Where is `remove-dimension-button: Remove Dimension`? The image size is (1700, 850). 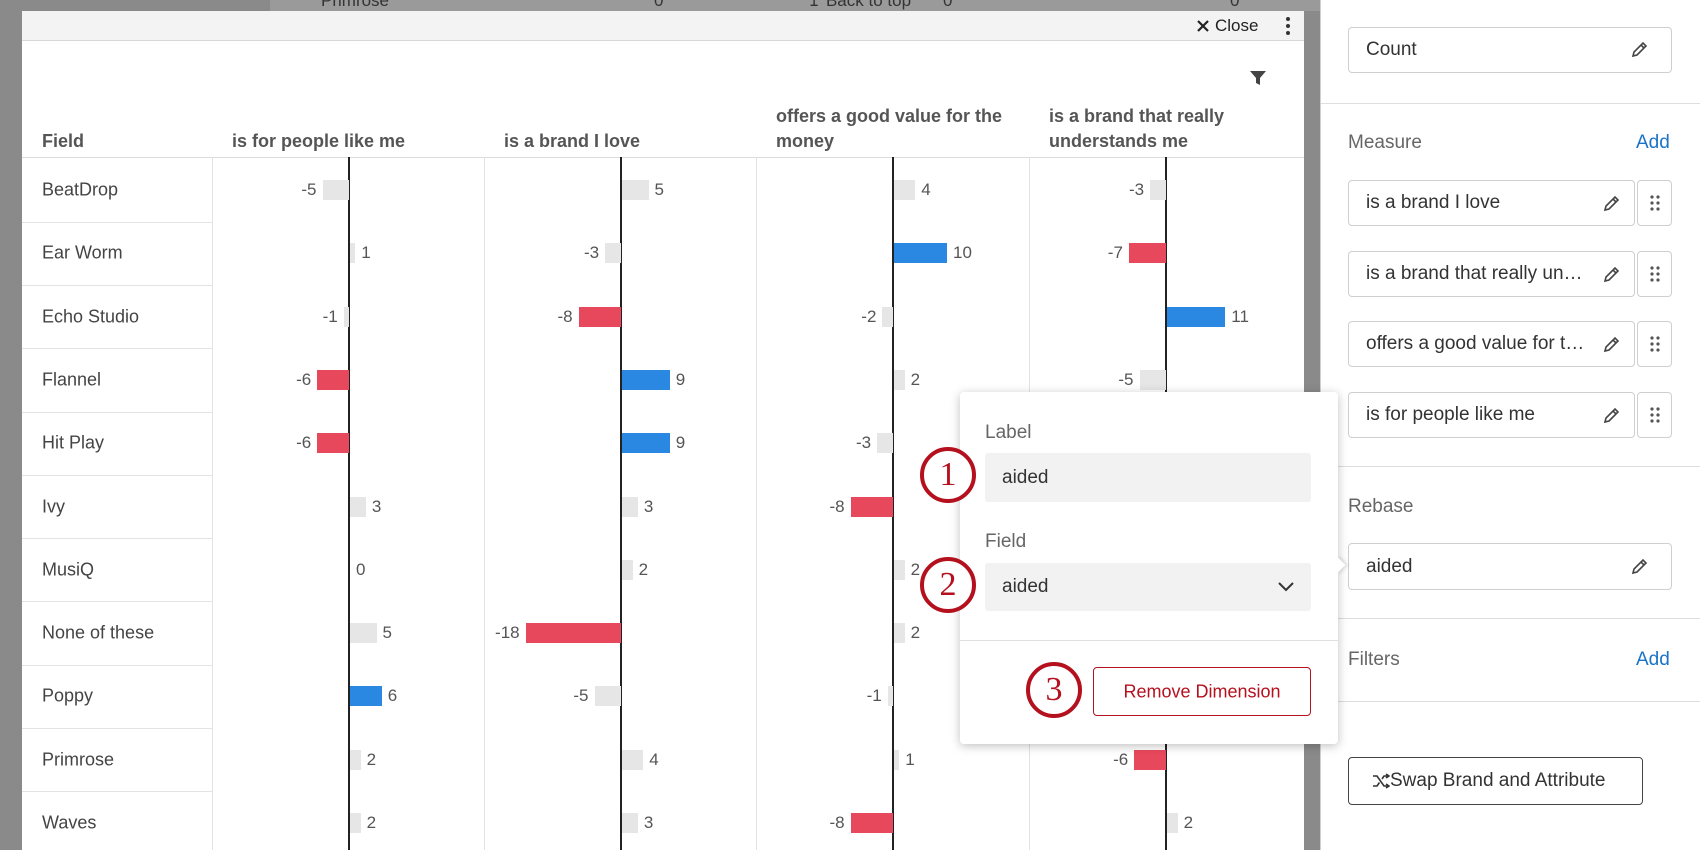
remove-dimension-button: Remove Dimension is located at coordinates (1202, 691).